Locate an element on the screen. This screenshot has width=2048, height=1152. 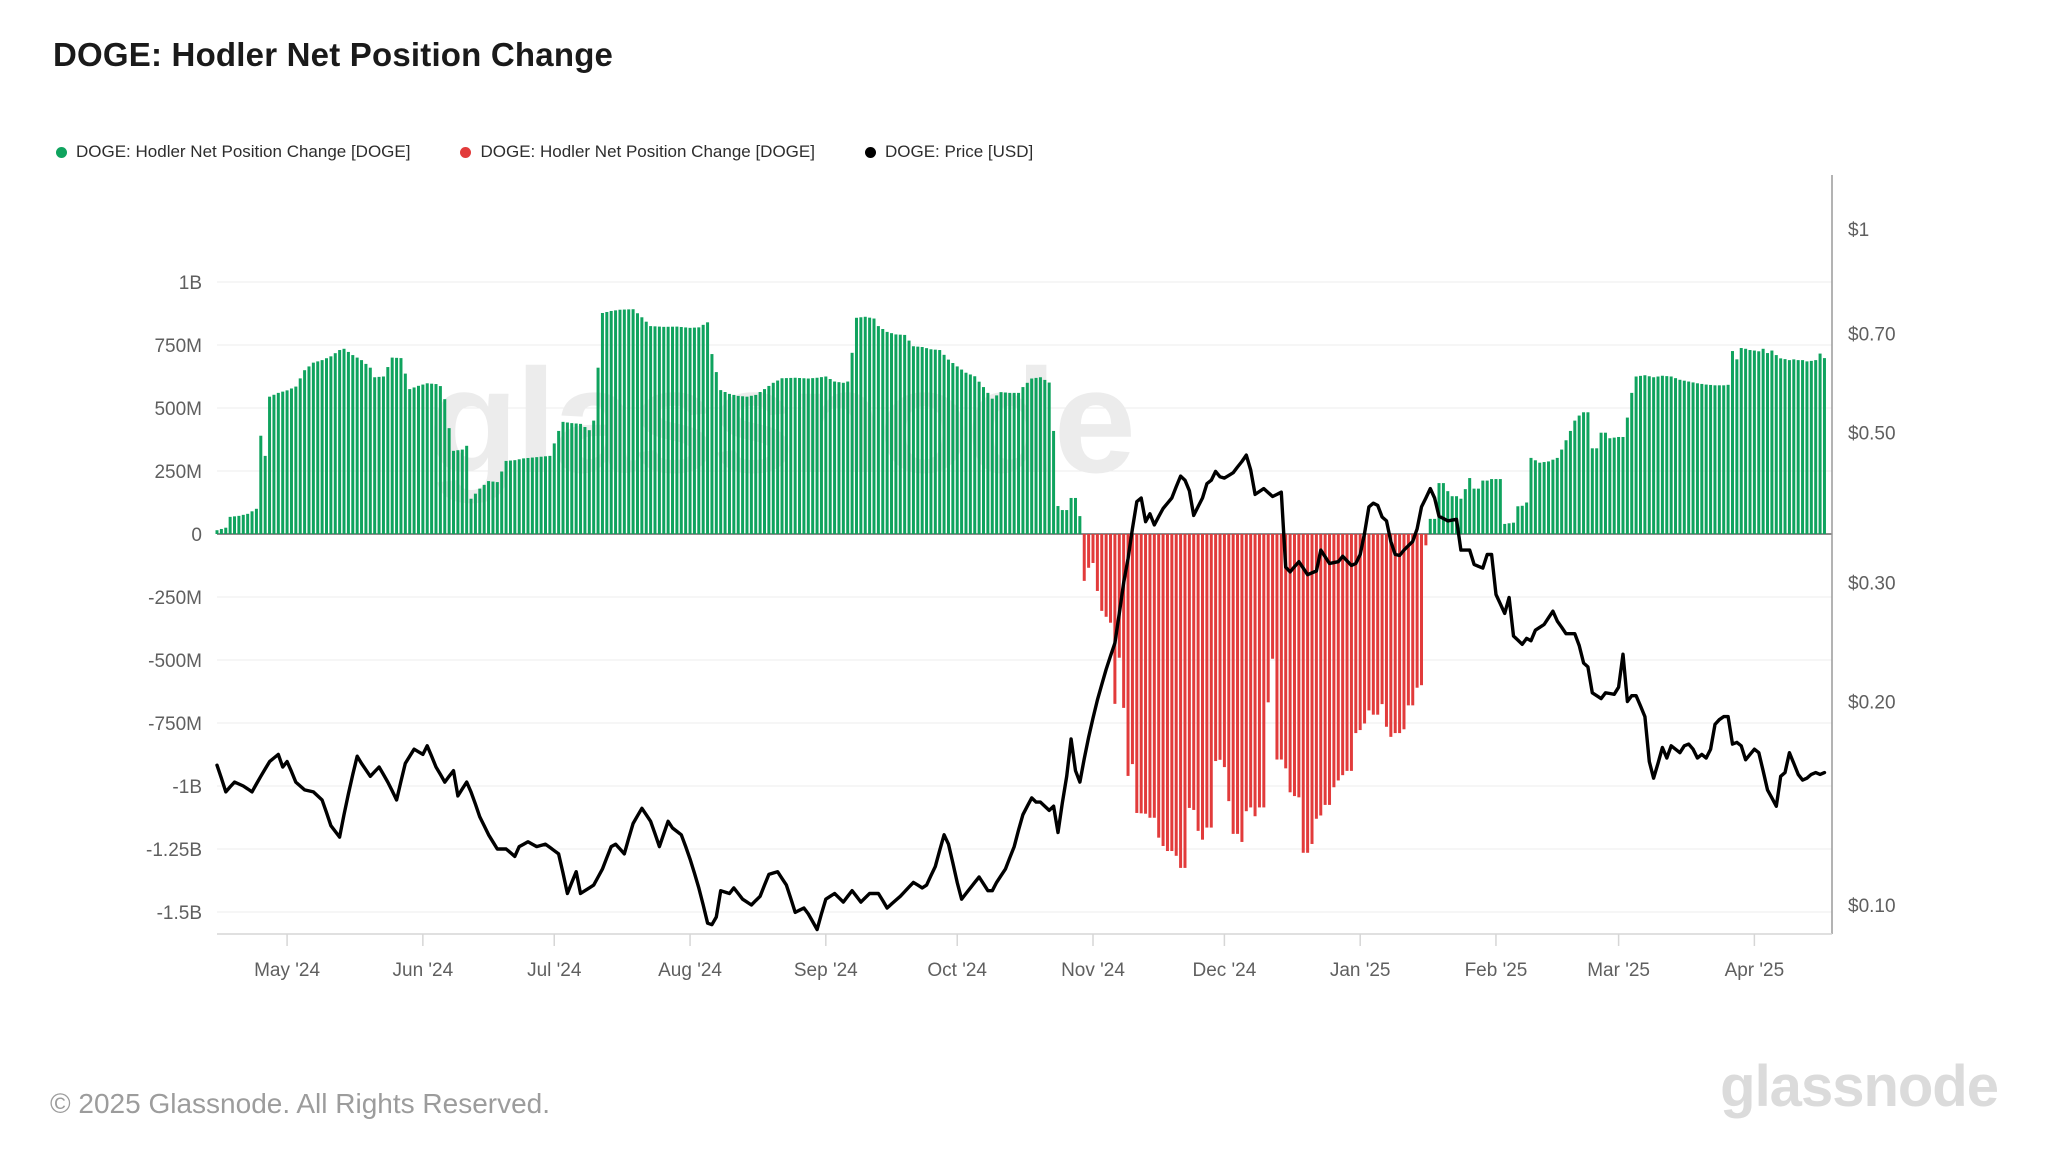
legend-dot-red-icon is located at coordinates (466, 152).